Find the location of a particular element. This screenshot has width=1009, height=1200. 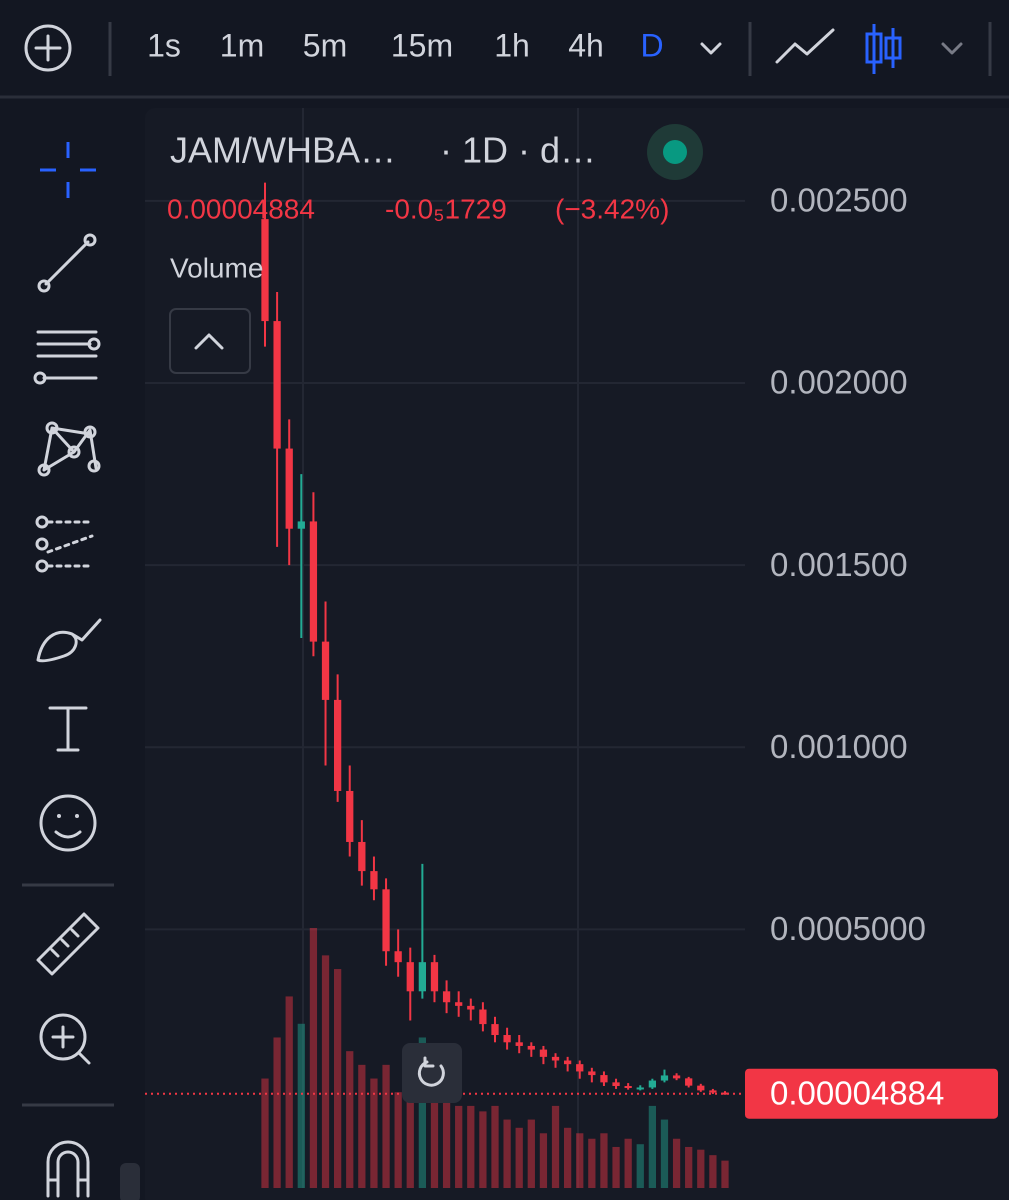

price-axis-label: 0.0005000 is located at coordinates (848, 928).